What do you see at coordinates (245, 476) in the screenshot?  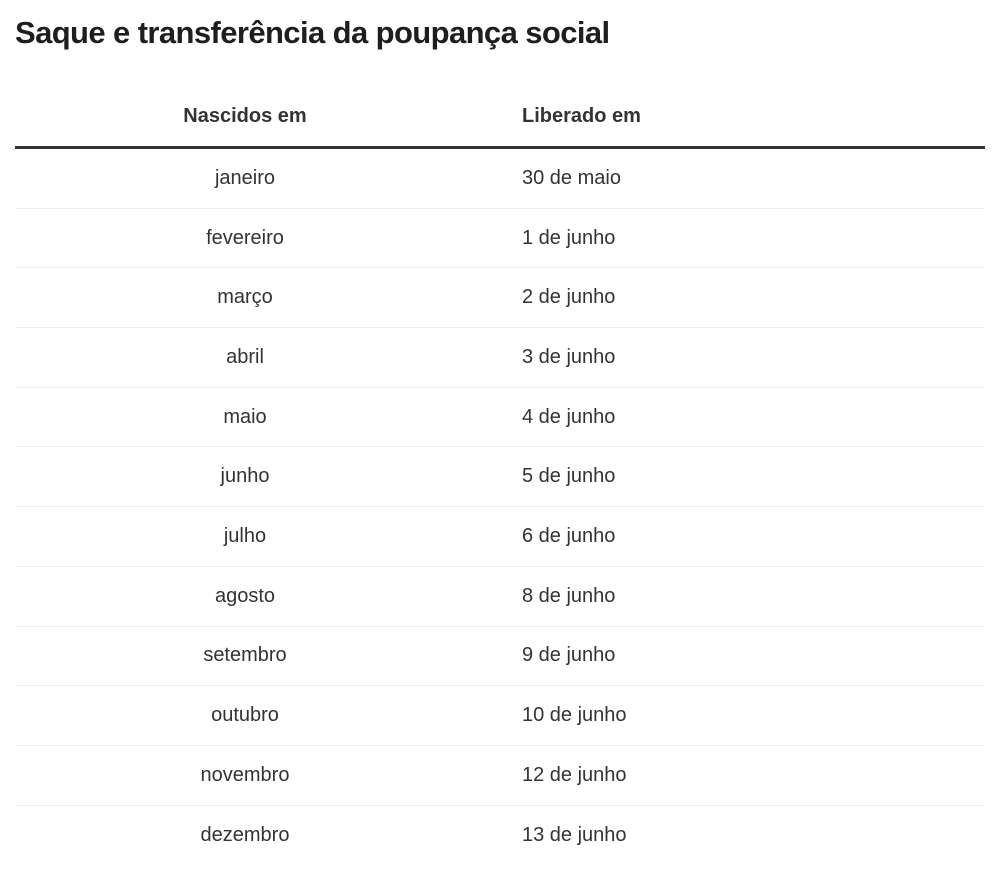 I see `cell-birth-month: junho` at bounding box center [245, 476].